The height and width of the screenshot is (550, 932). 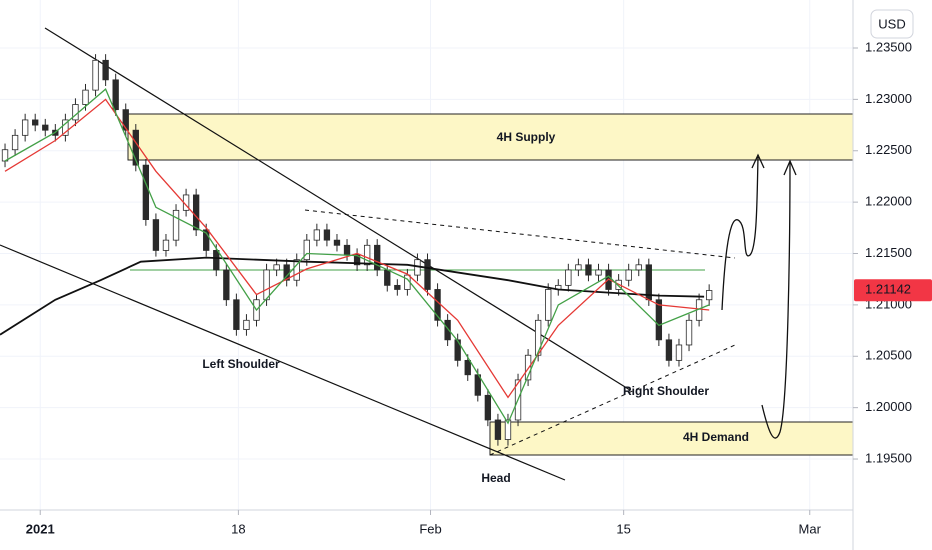 I want to click on x-tick-label: Feb, so click(x=430, y=528).